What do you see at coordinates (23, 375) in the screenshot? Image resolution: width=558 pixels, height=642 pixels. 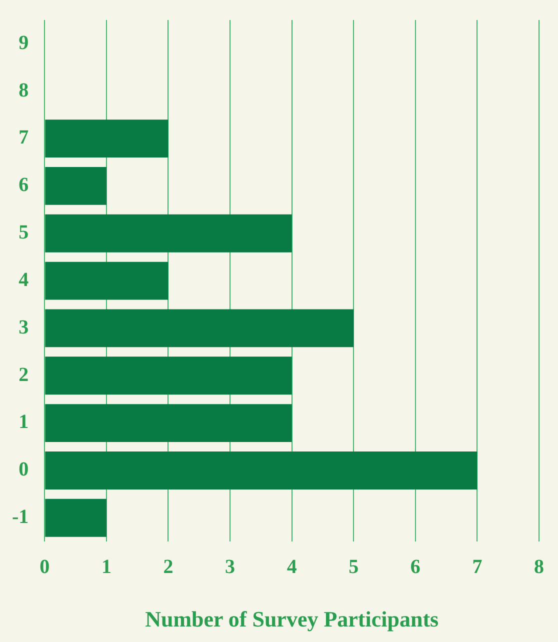 I see `y-tick-label: 2` at bounding box center [23, 375].